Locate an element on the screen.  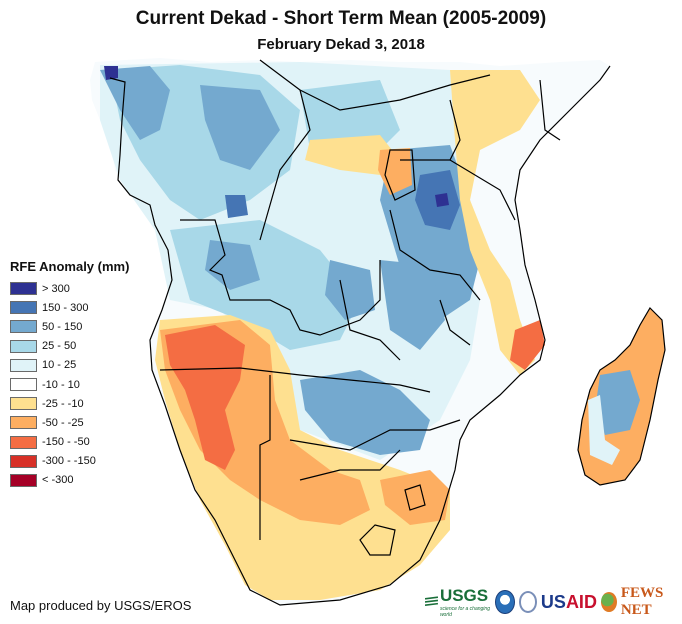
legend-label: < -300 is located at coordinates (58, 480).